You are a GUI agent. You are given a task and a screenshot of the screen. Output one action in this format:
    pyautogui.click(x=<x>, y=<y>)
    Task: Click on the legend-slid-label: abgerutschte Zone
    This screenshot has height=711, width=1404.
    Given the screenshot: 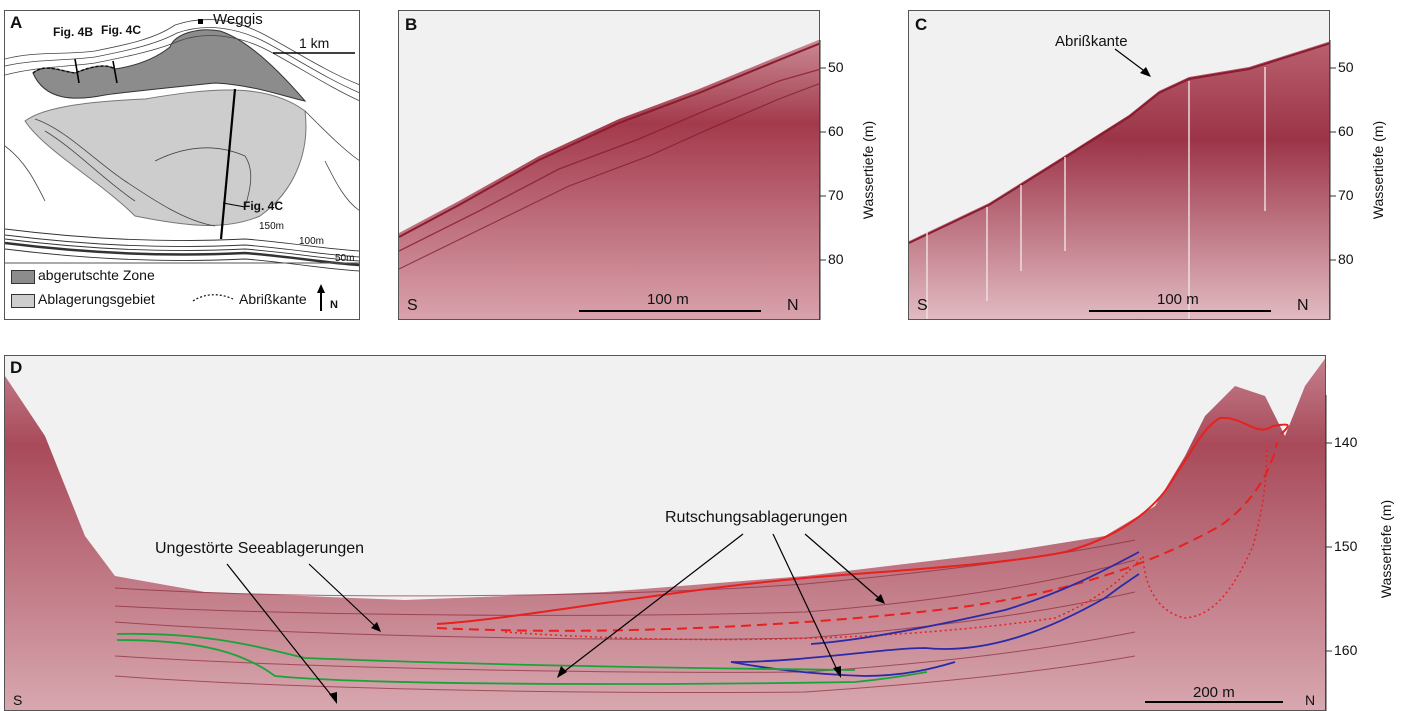 What is the action you would take?
    pyautogui.click(x=96, y=275)
    